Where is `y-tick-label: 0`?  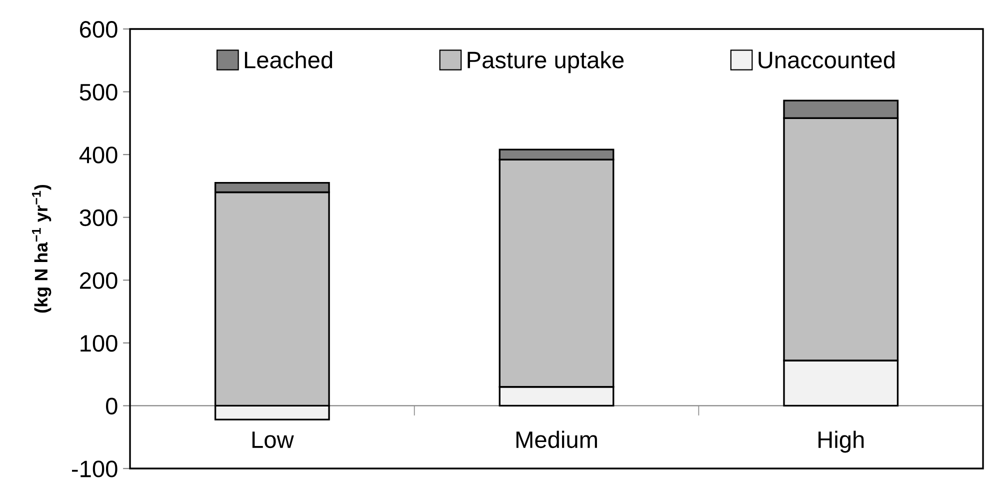 y-tick-label: 0 is located at coordinates (112, 406).